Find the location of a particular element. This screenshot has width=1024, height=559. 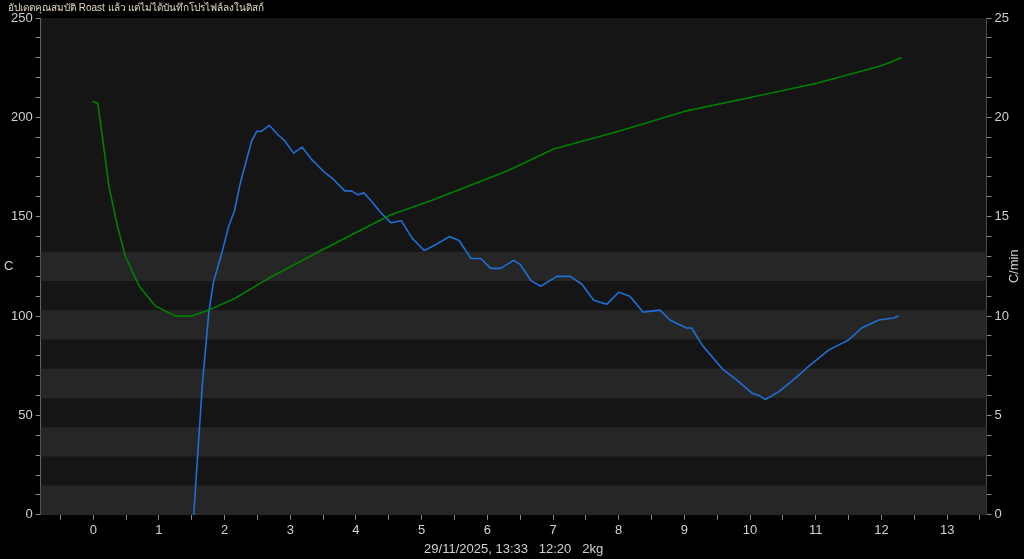

y-tick-label: 150 is located at coordinates (21, 216).